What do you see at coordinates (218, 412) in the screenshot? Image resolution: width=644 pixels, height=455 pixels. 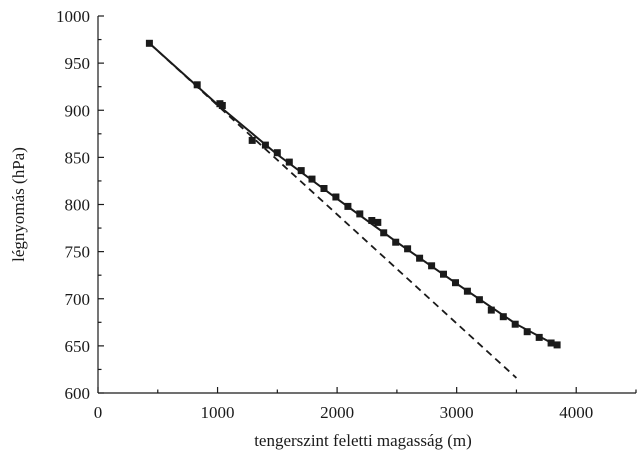 I see `x-tick-label: 1000` at bounding box center [218, 412].